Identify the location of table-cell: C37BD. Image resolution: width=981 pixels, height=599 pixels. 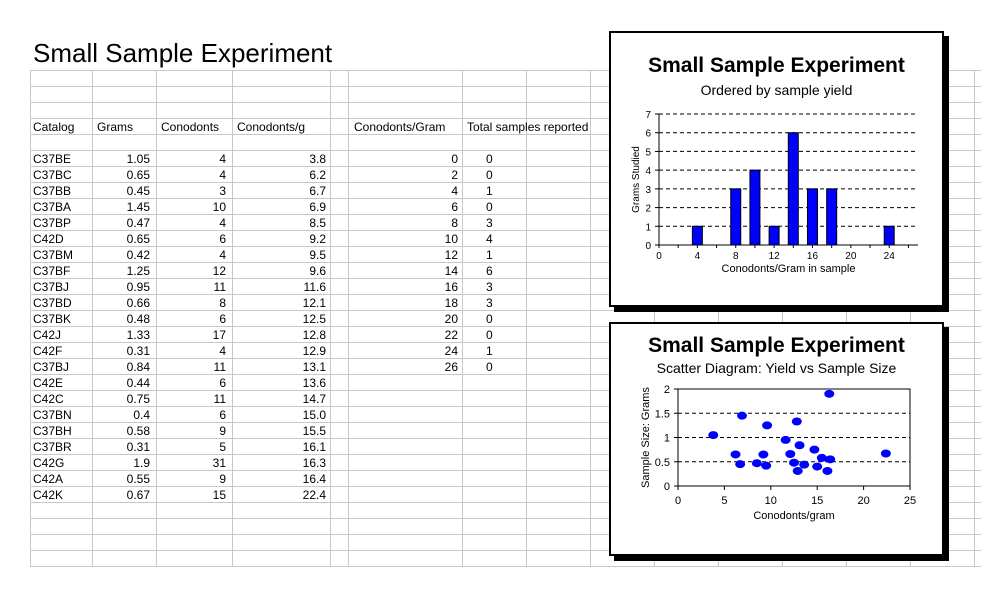
(52, 303).